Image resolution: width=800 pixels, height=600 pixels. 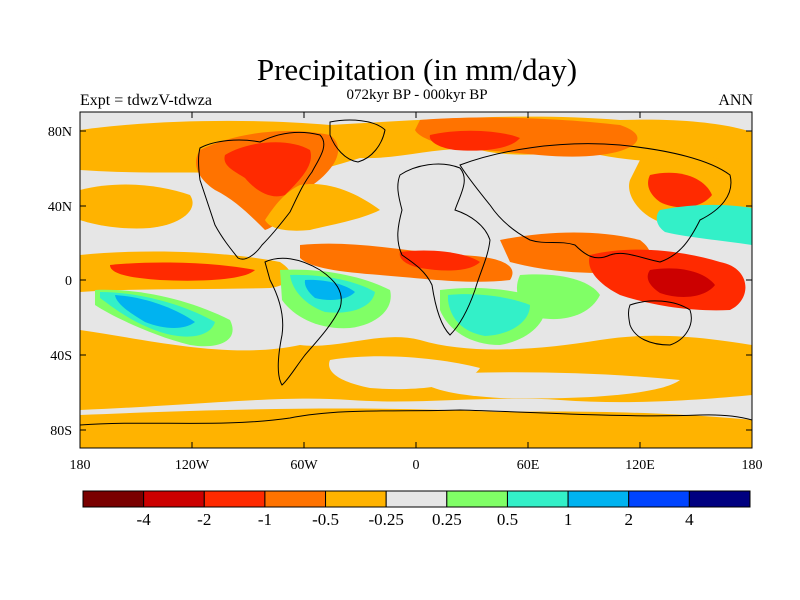 What do you see at coordinates (304, 465) in the screenshot?
I see `x-tick-label: 60W` at bounding box center [304, 465].